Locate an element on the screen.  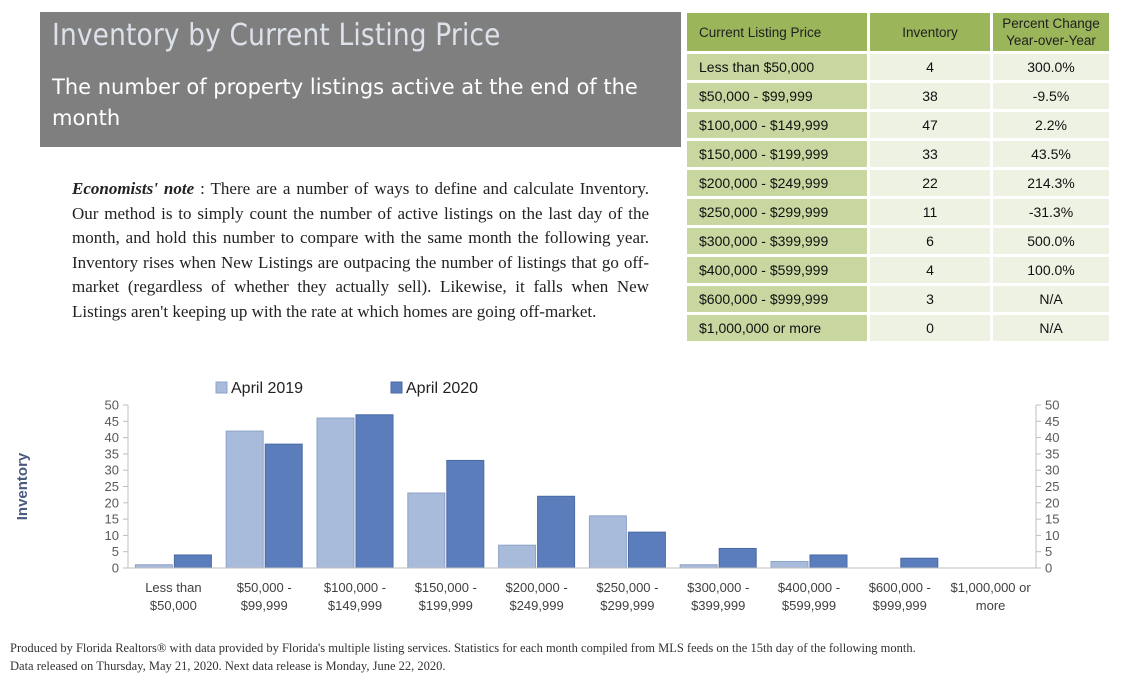
table-row: $200,000 - $249,999 22 214.3% is located at coordinates (898, 183).